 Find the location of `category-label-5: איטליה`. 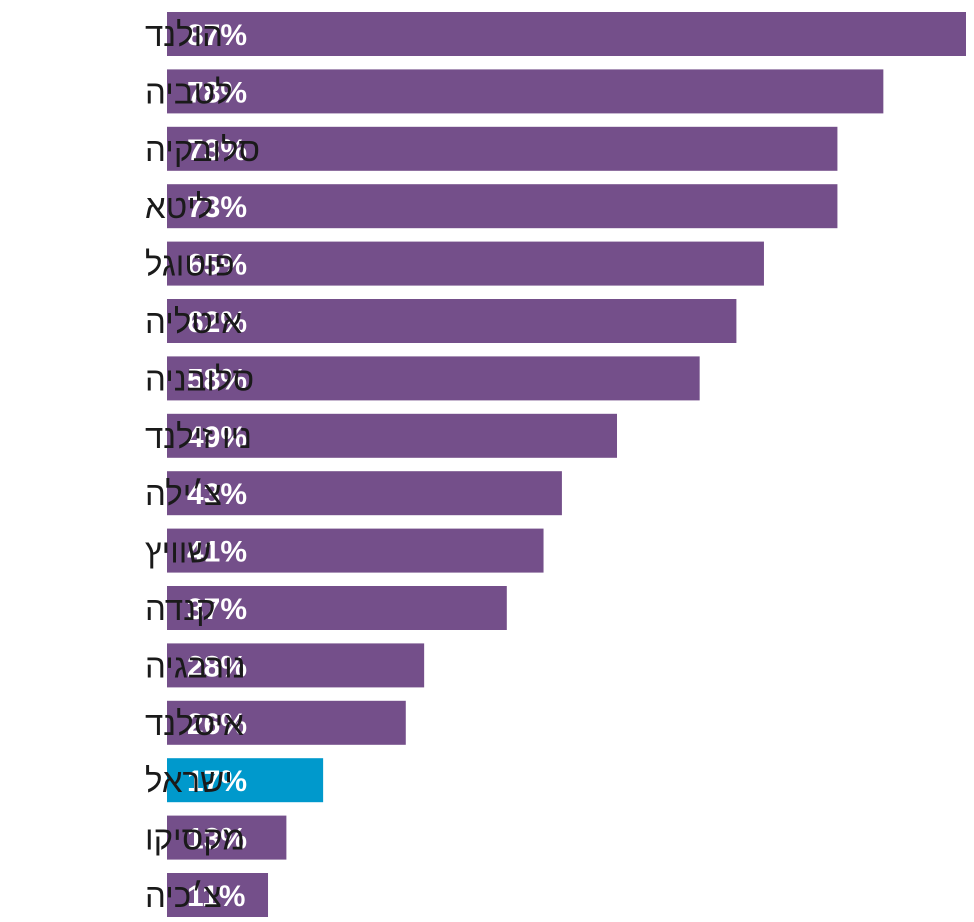

category-label-5: איטליה is located at coordinates (193, 321).